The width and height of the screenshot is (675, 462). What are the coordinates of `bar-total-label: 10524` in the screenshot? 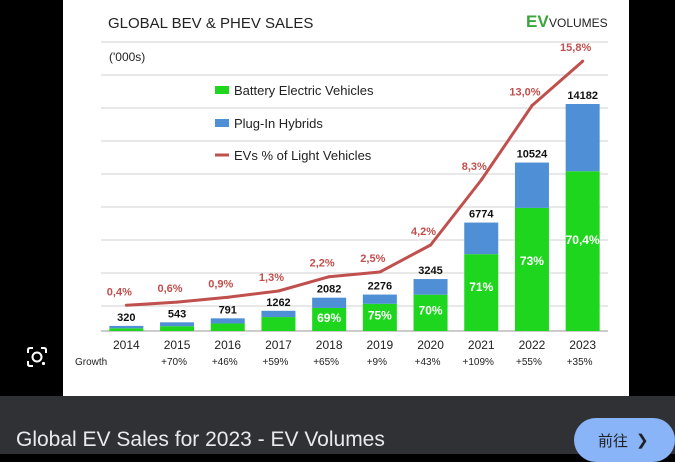 It's located at (532, 155).